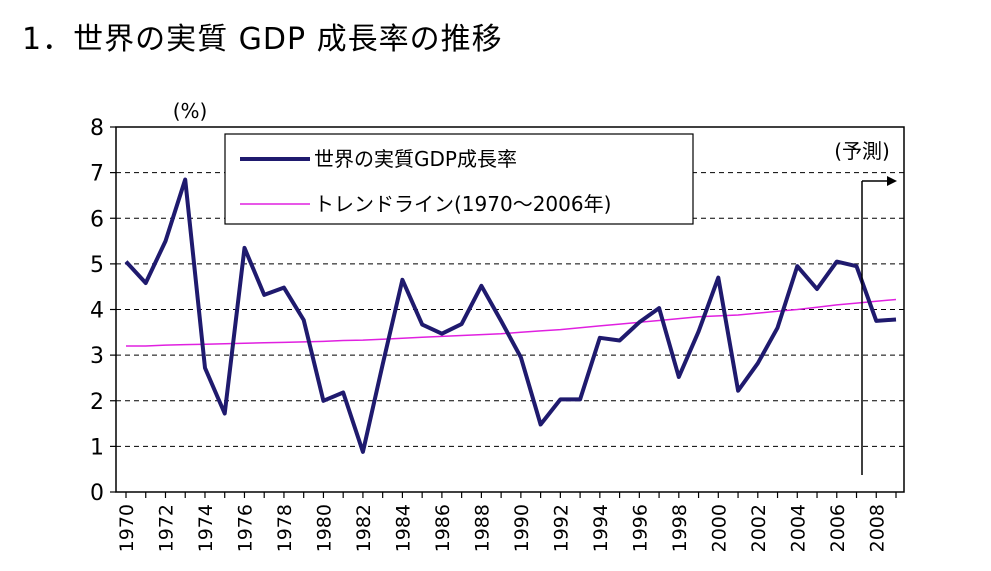  I want to click on series-line-trend, so click(511, 322).